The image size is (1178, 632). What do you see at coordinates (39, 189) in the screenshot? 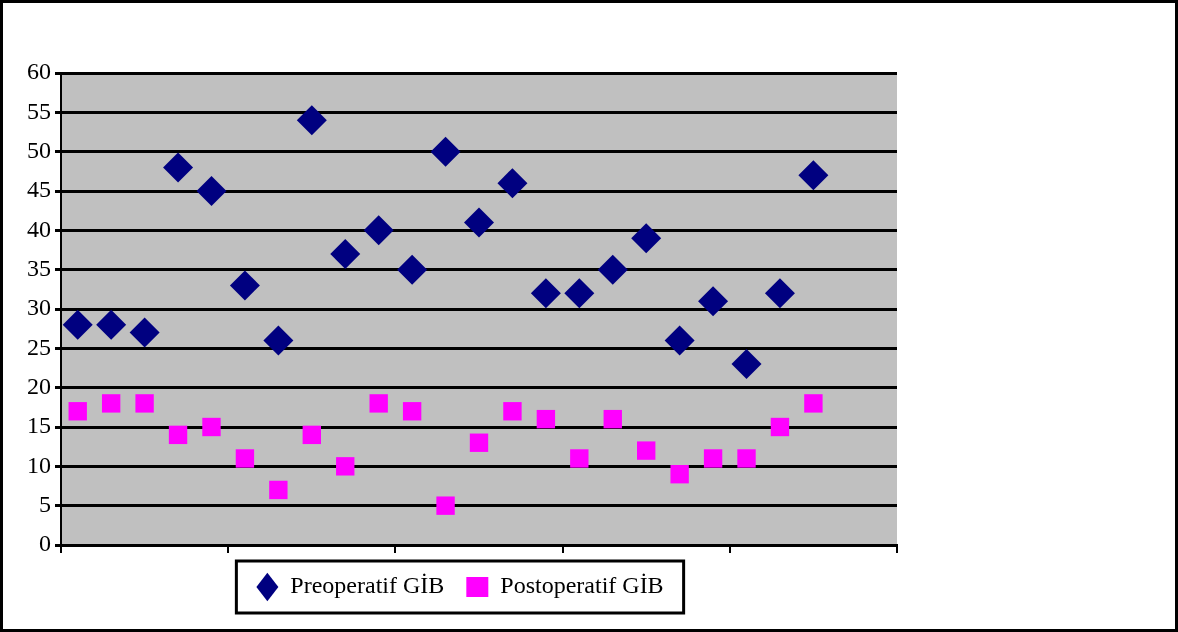
I see `y-tick-label: 45` at bounding box center [39, 189].